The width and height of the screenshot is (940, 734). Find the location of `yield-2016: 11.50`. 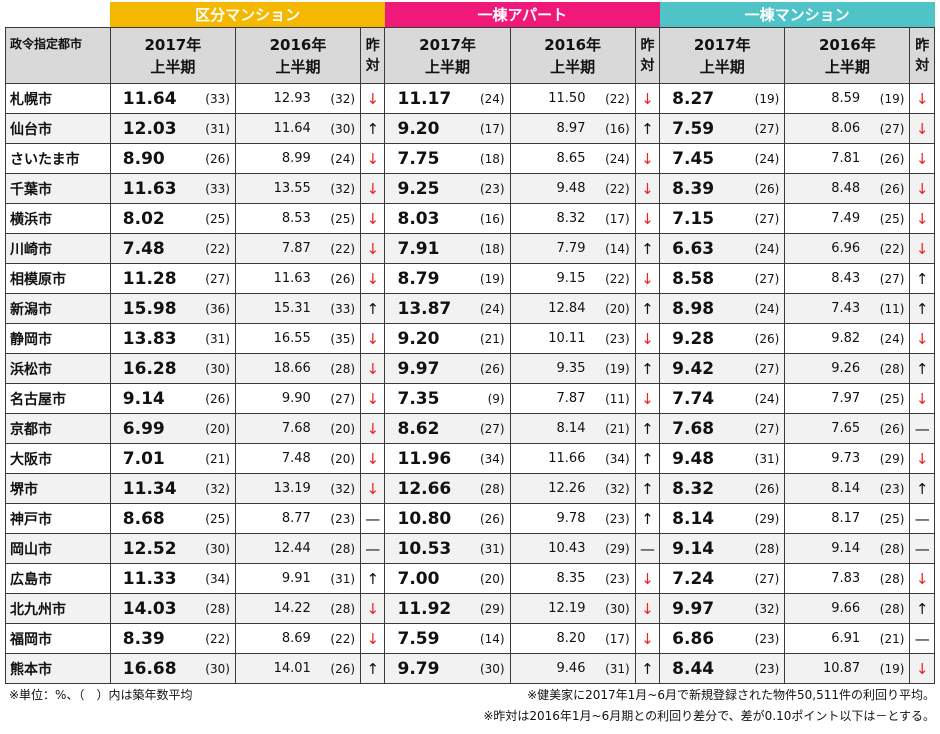

yield-2016: 11.50 is located at coordinates (549, 98).